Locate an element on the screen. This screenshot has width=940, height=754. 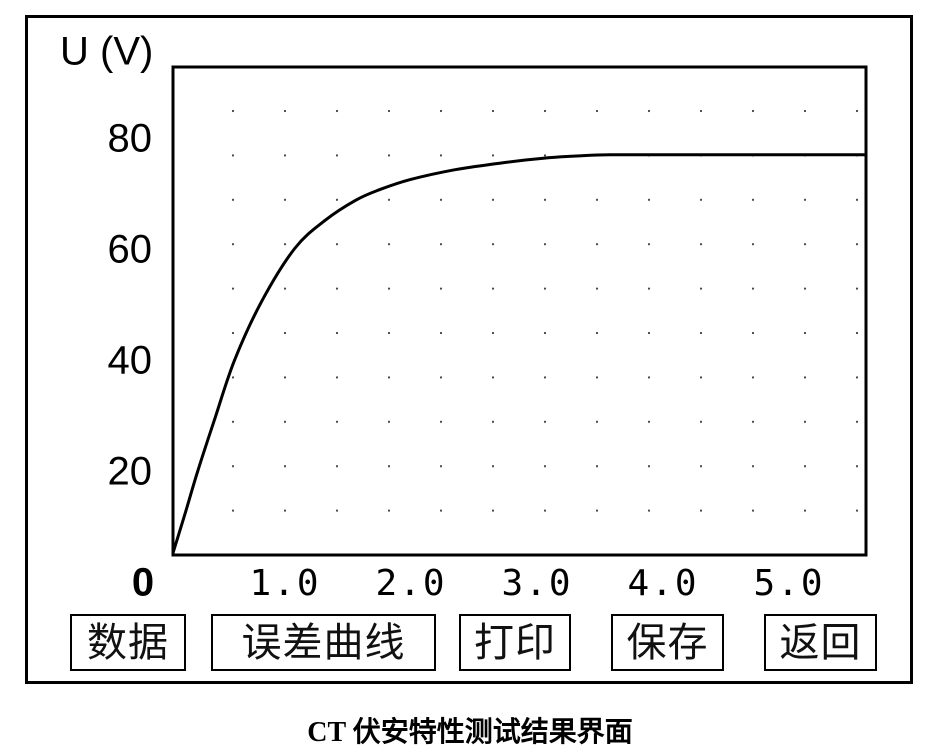
data-button: 数据 is located at coordinates (128, 642).